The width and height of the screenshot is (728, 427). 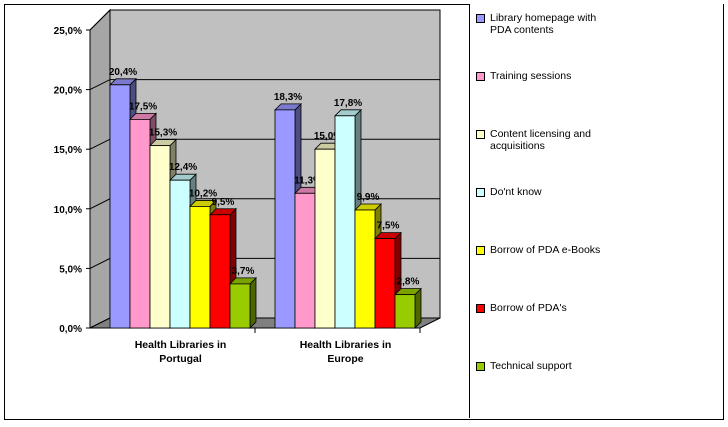 I want to click on data-label: 7,5%, so click(x=388, y=226).